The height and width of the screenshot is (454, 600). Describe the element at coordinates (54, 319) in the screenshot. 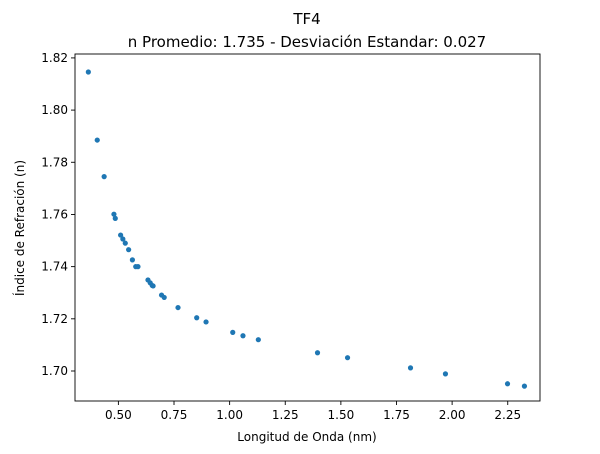

I see `y-tick-label: 1.72` at that location.